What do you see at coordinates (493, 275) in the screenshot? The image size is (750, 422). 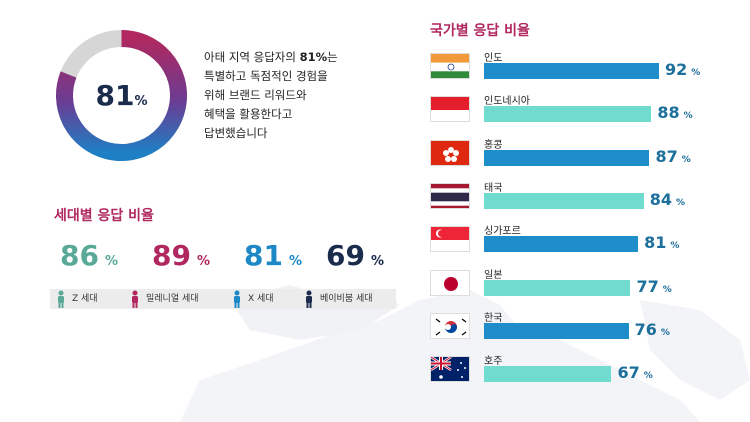 I see `country-label: 일본` at bounding box center [493, 275].